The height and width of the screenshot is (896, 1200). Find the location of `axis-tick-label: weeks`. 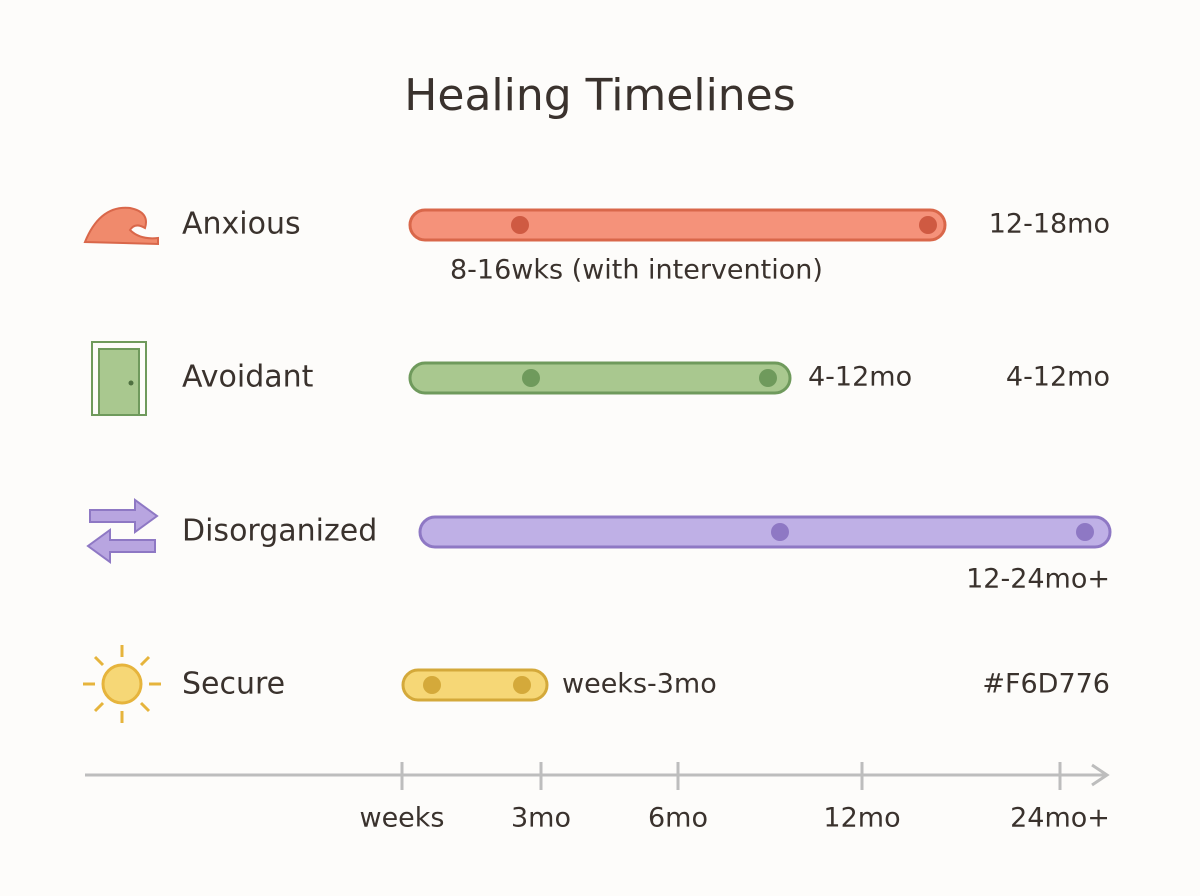

axis-tick-label: weeks is located at coordinates (401, 818).